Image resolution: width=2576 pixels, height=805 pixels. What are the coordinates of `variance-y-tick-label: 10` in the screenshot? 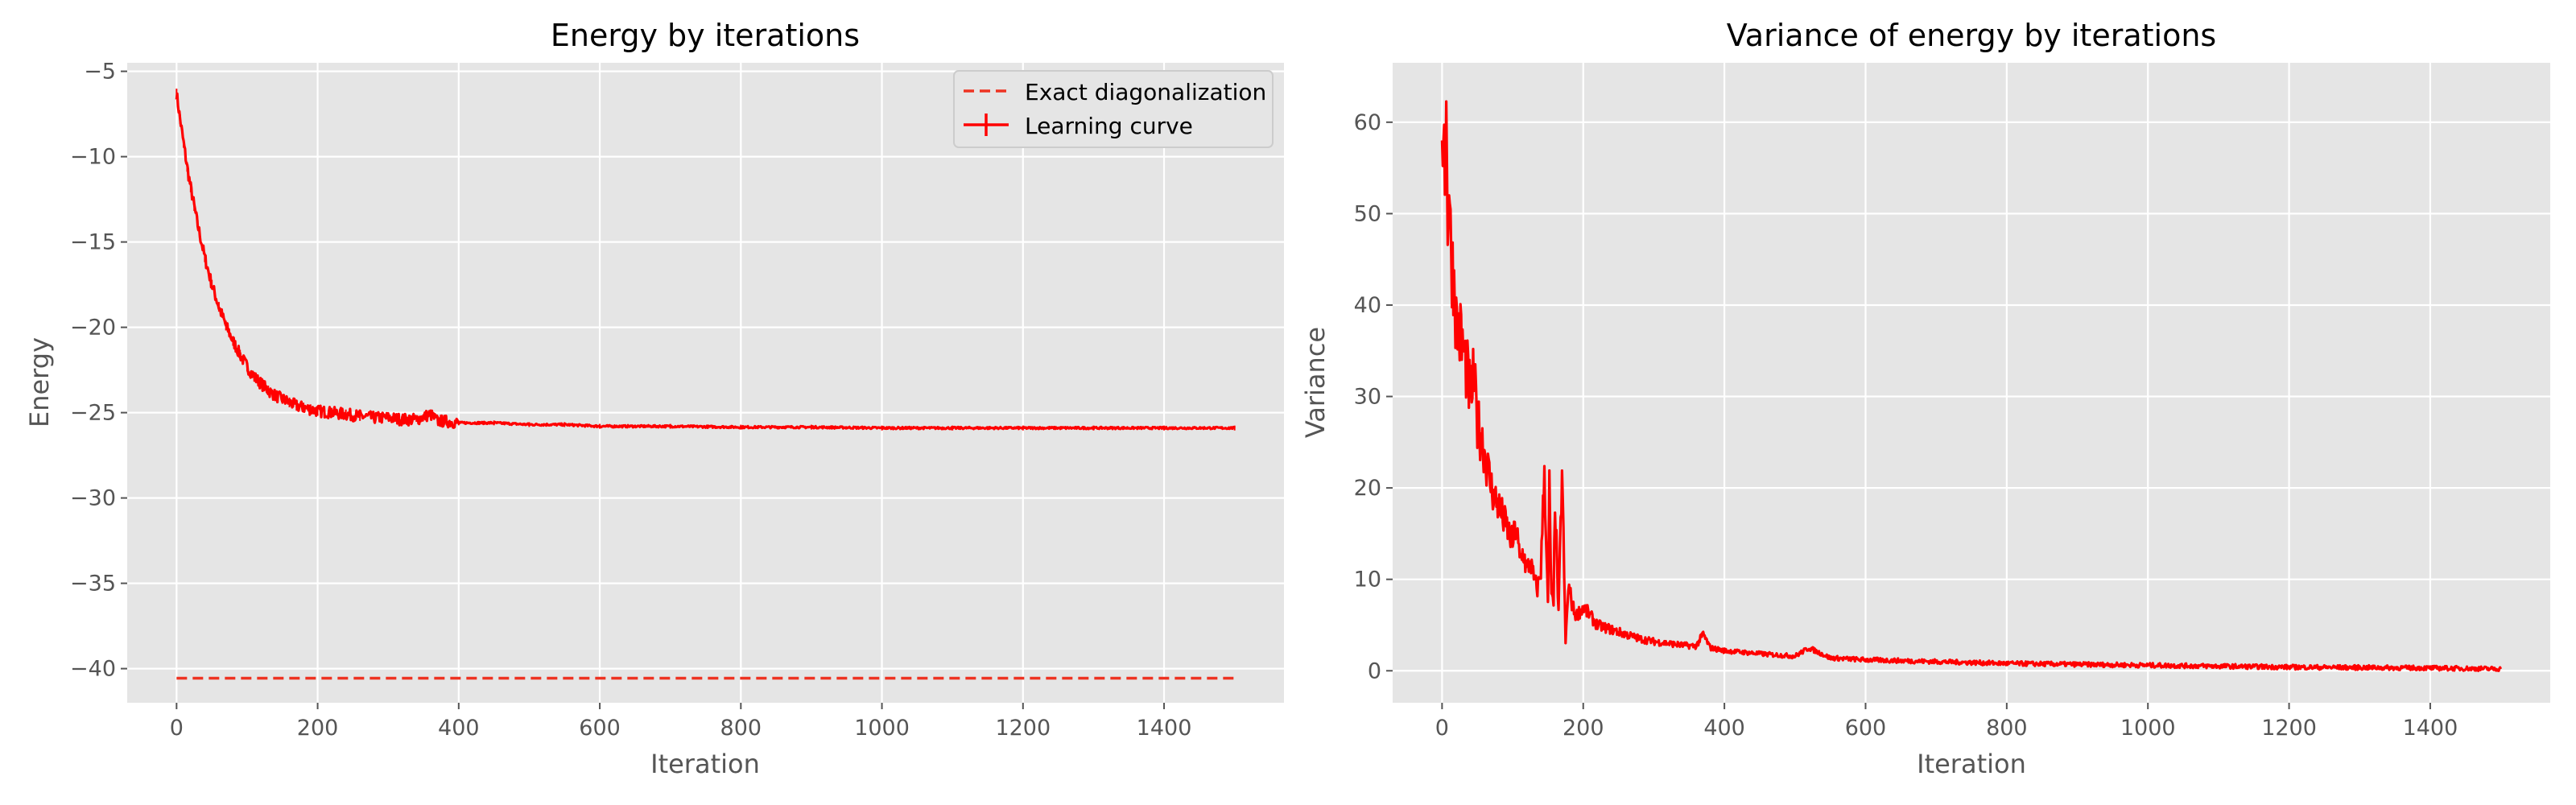 It's located at (1367, 580).